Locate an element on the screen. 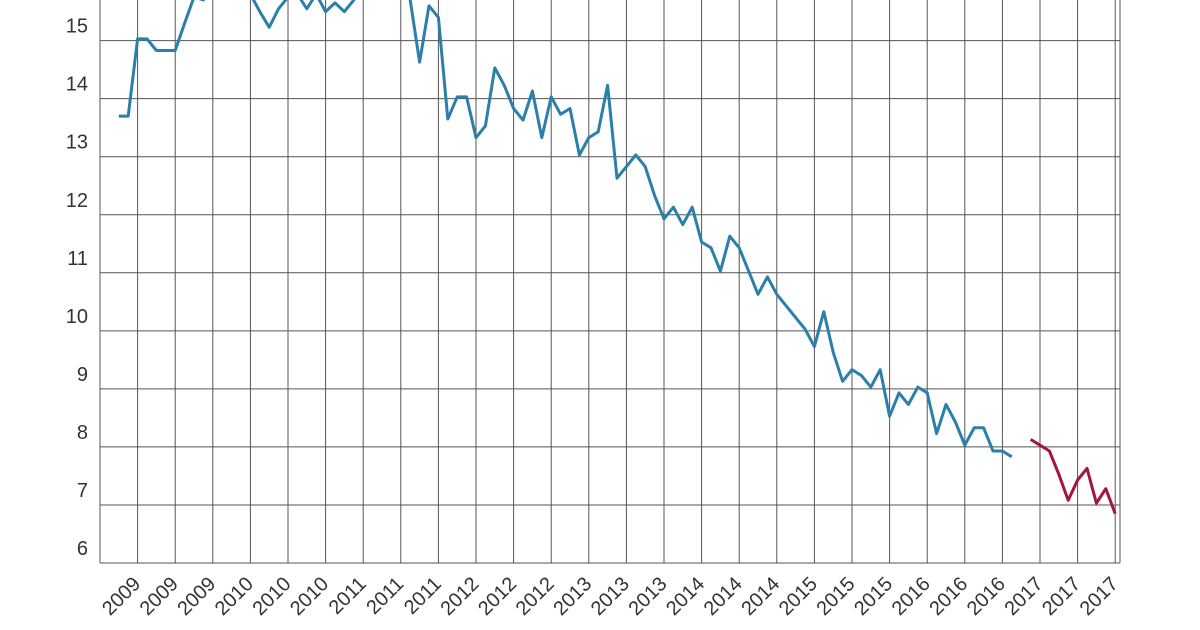 The height and width of the screenshot is (630, 1200). y-tick-label: 11 is located at coordinates (77, 259).